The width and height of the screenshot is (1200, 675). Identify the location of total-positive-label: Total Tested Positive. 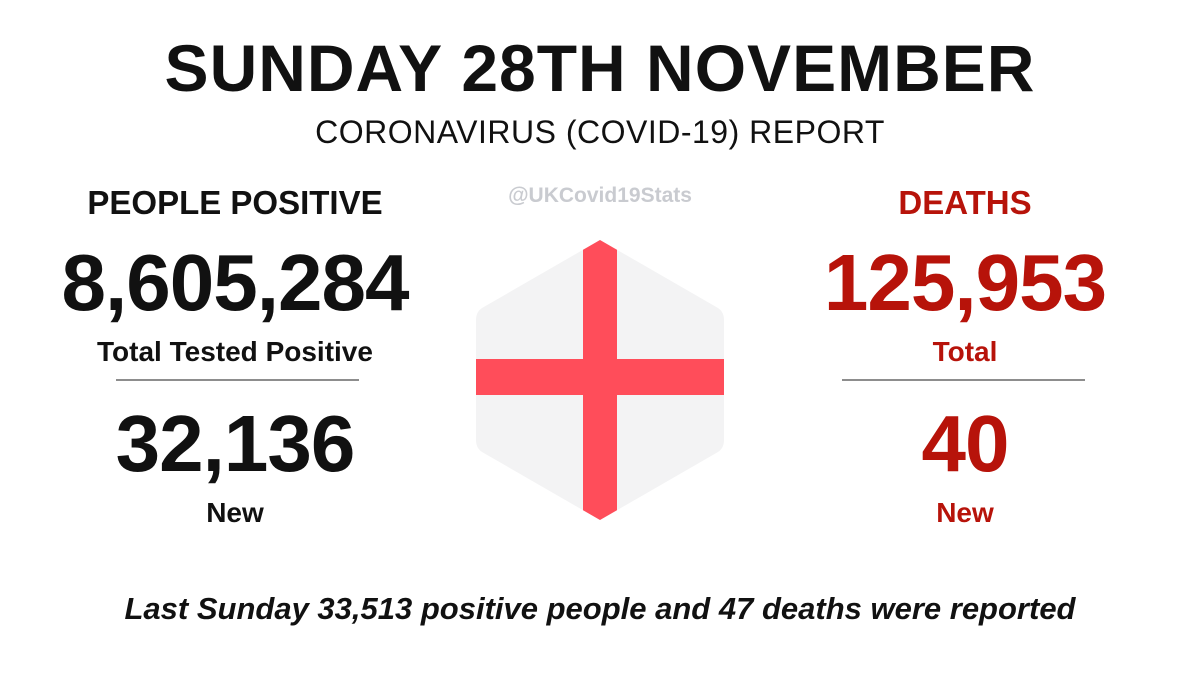
(235, 351).